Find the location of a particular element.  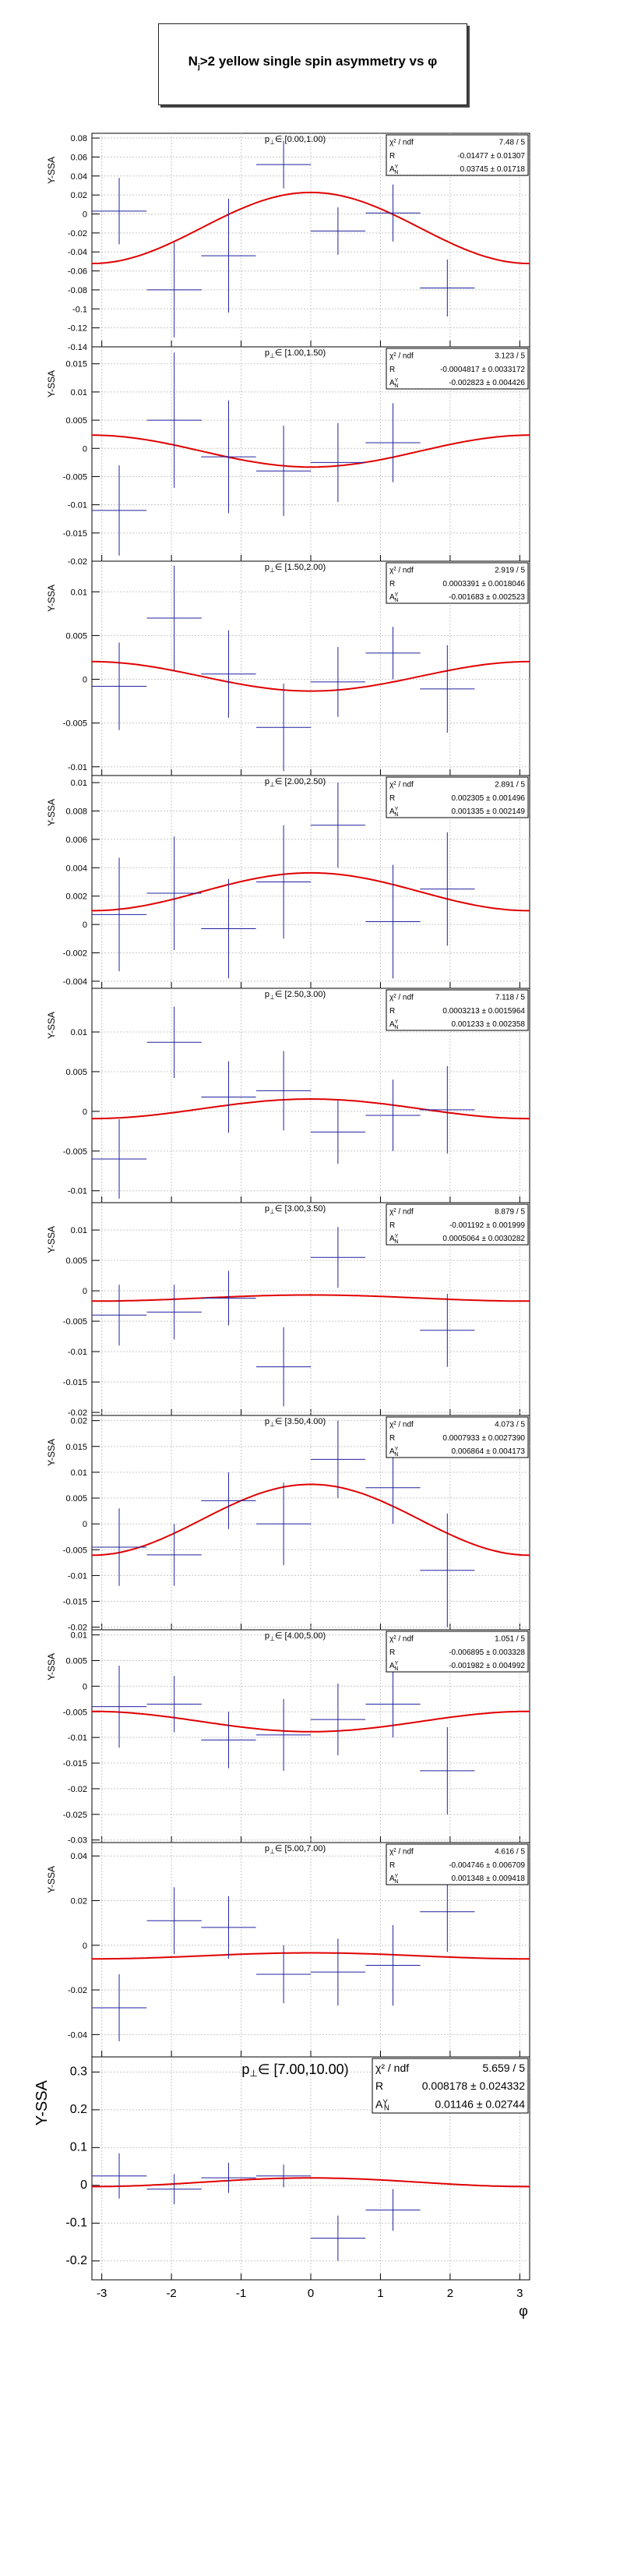

panel-title: p⊥∈ [0.00,1.00) is located at coordinates (295, 140).